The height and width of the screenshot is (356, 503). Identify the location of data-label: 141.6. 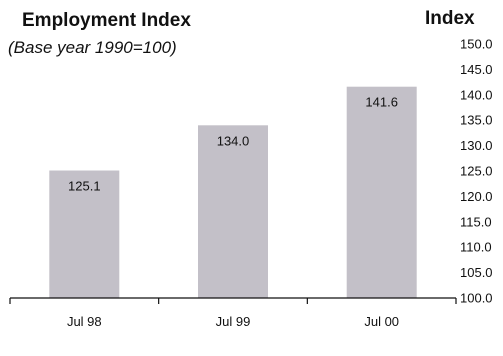
(381, 102).